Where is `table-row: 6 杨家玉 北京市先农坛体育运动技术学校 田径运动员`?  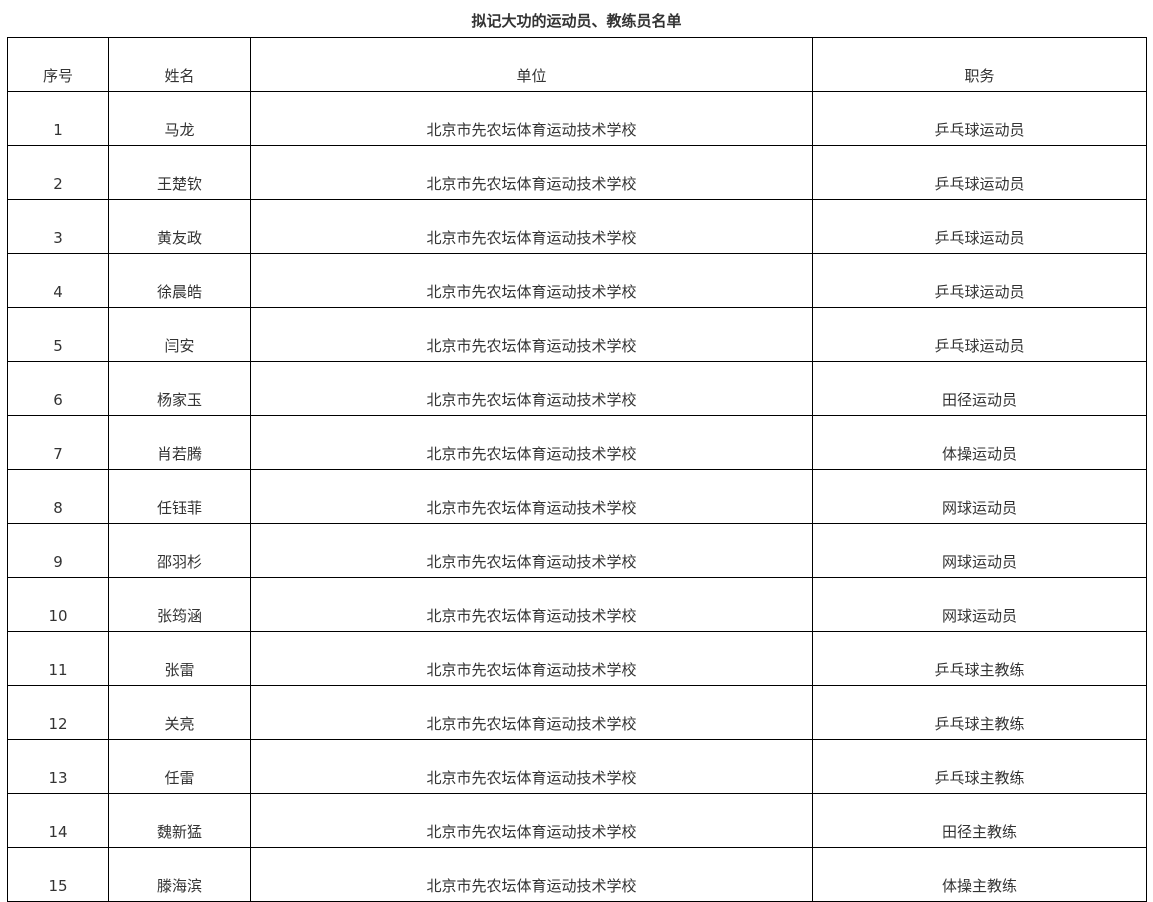
table-row: 6 杨家玉 北京市先农坛体育运动技术学校 田径运动员 is located at coordinates (577, 388).